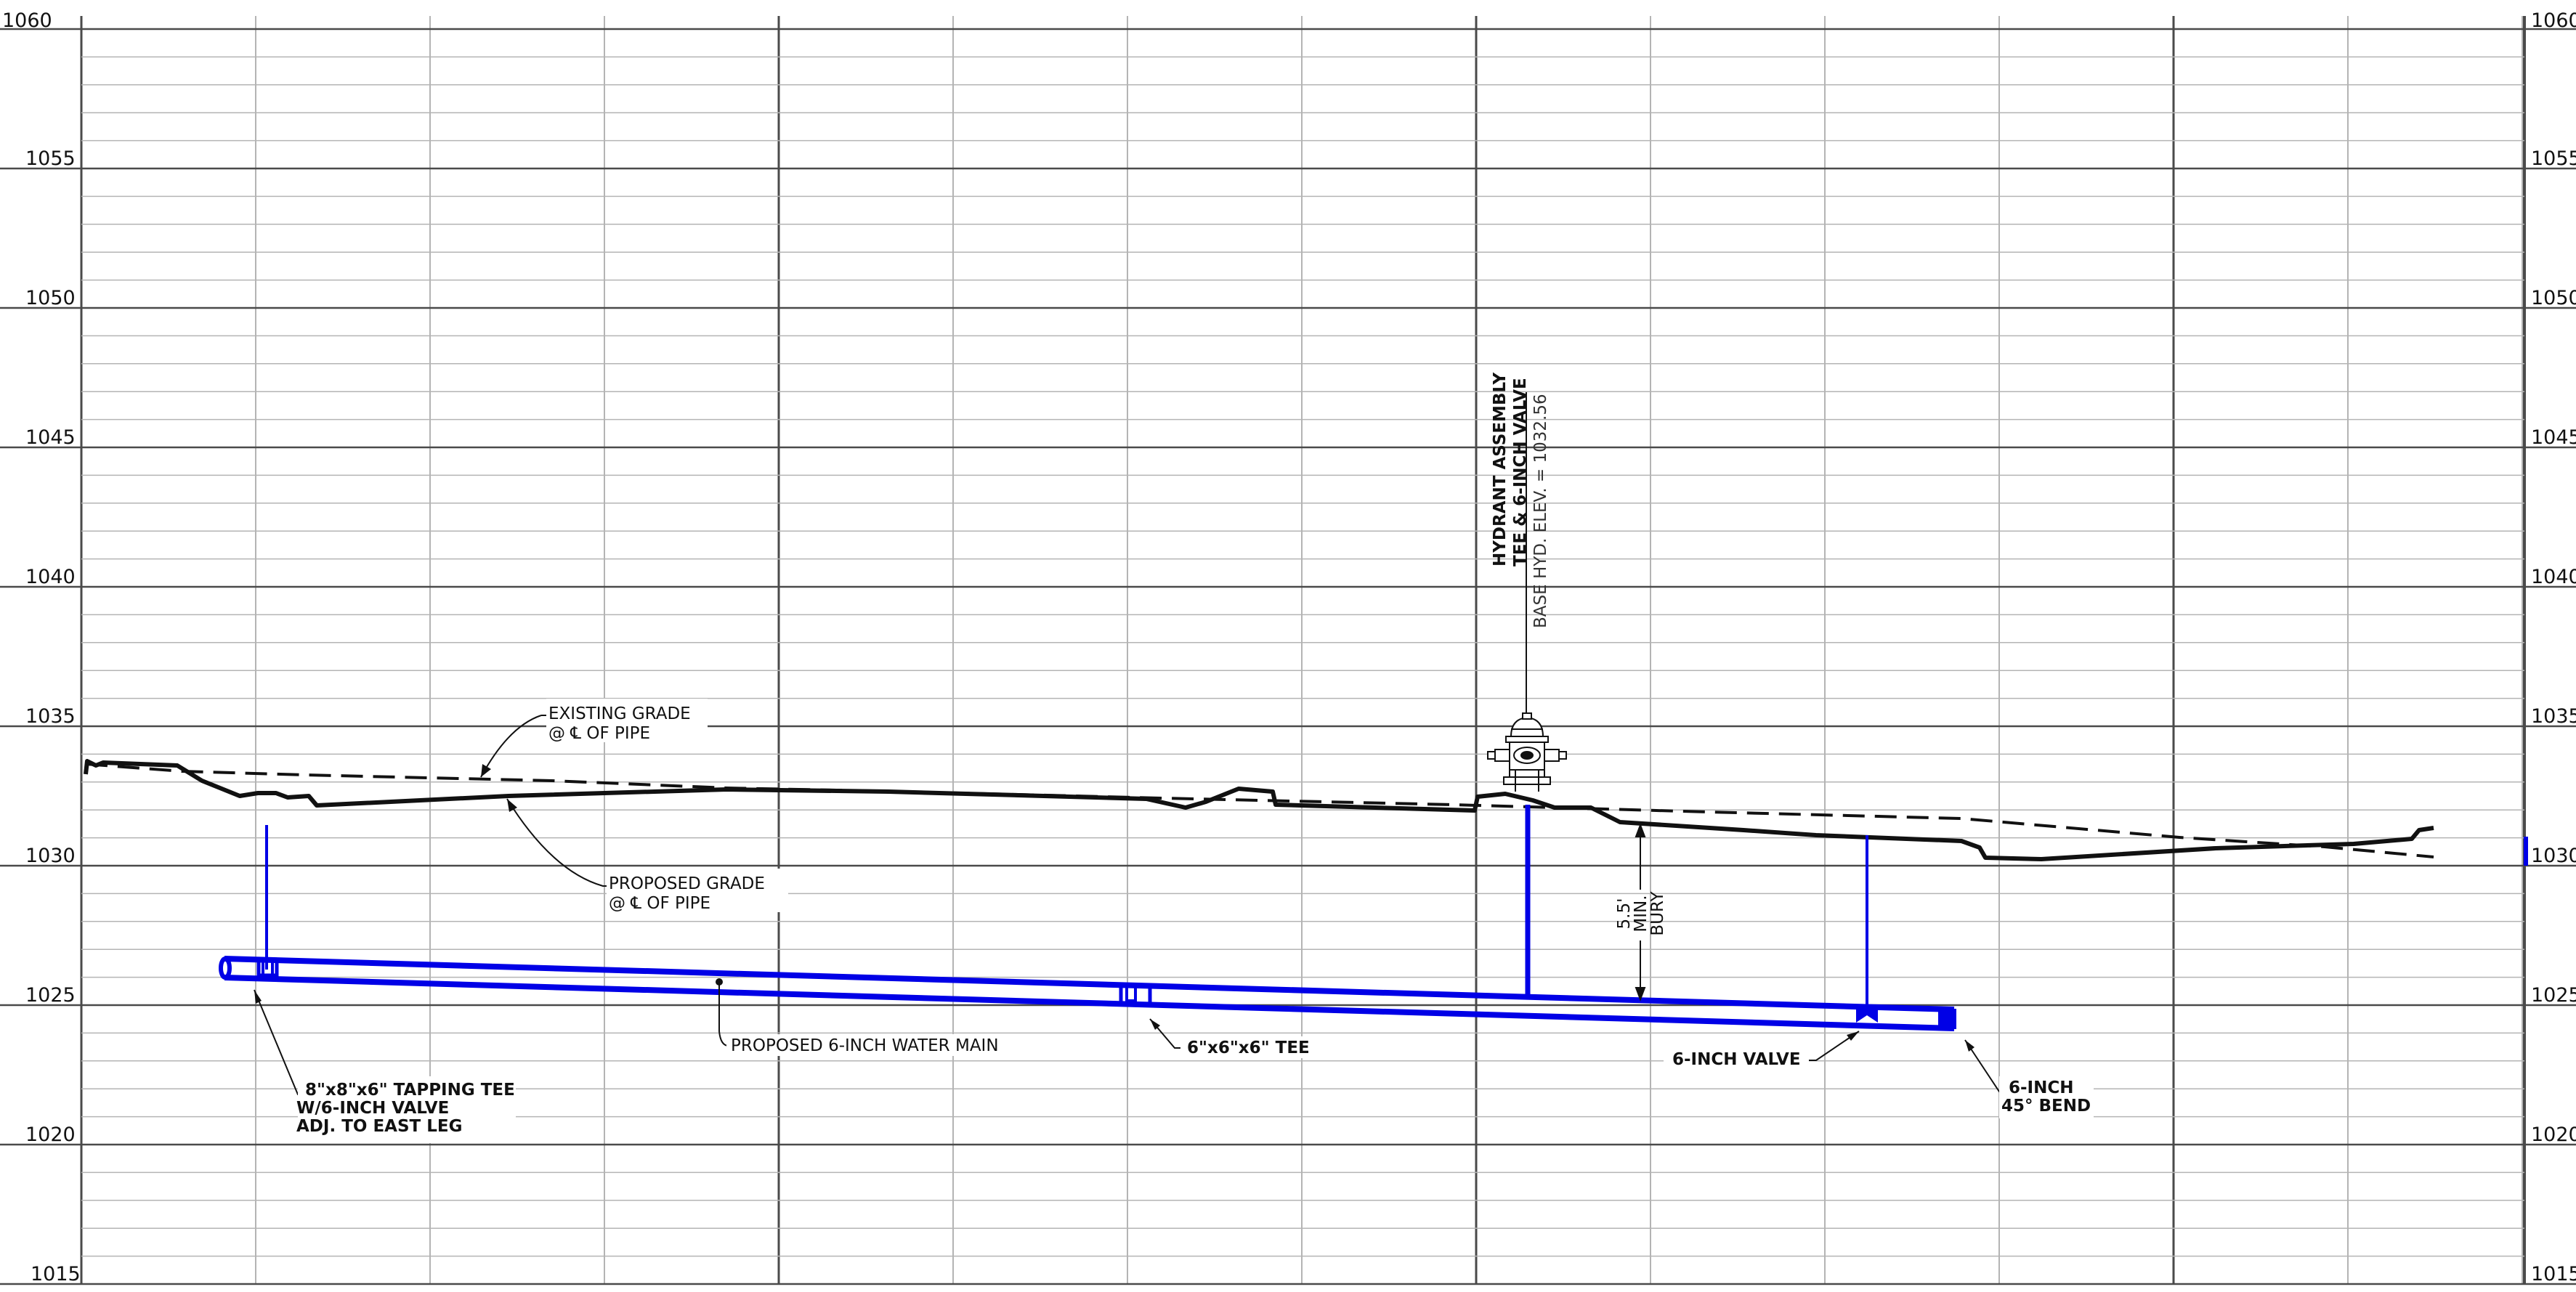 This screenshot has height=1292, width=2576. What do you see at coordinates (1520, 472) in the screenshot?
I see `hydrant-callout-line2: TEE & 6-INCH VALVE` at bounding box center [1520, 472].